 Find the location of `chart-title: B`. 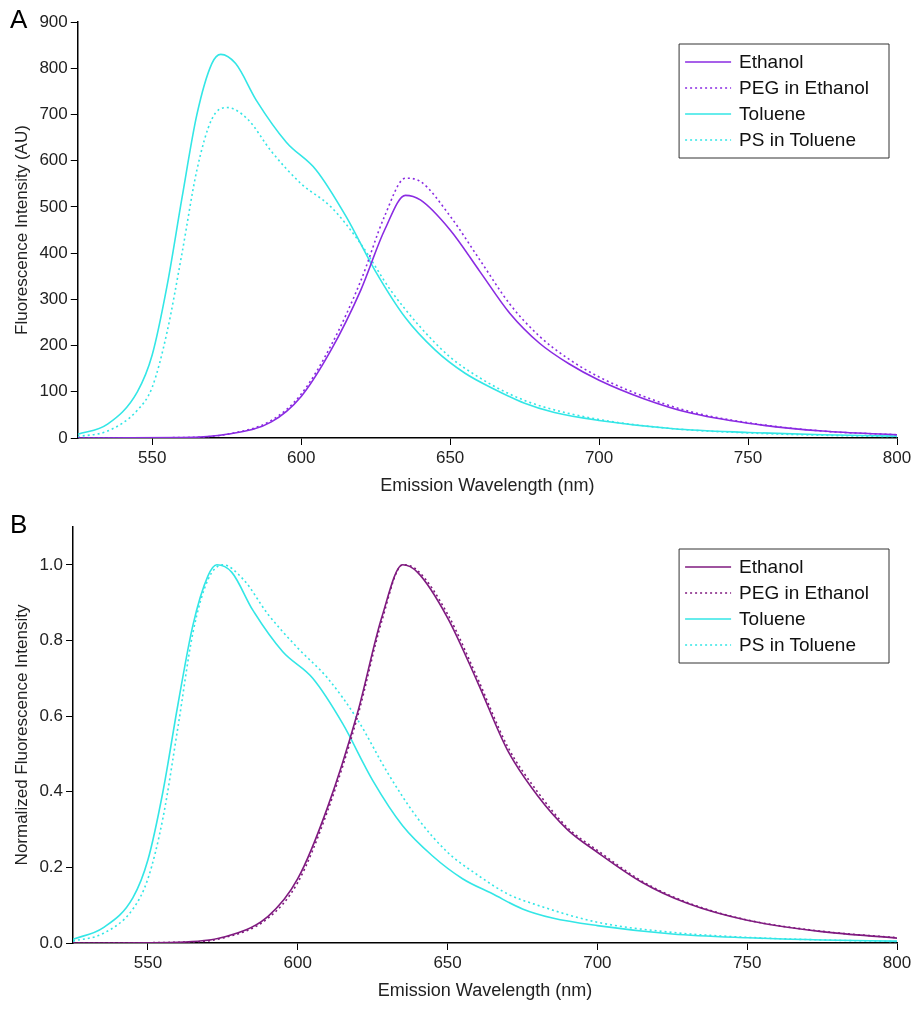

chart-title: B is located at coordinates (19, 524).